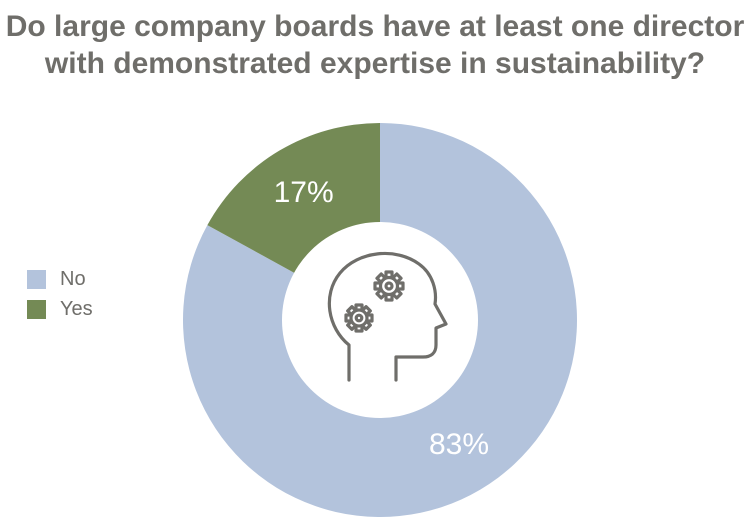  What do you see at coordinates (76, 308) in the screenshot?
I see `legend-label-yes: Yes` at bounding box center [76, 308].